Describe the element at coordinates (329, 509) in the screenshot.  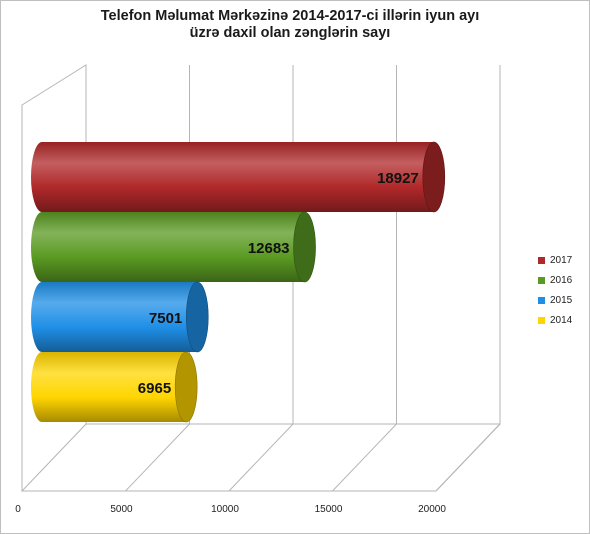
I see `x-tick-label: 15000` at that location.